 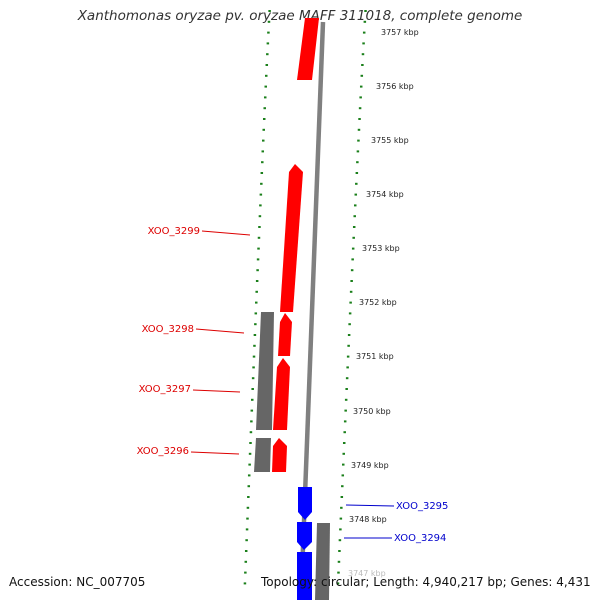 What do you see at coordinates (381, 248) in the screenshot?
I see `scale-label-3753: 3753 kbp` at bounding box center [381, 248].